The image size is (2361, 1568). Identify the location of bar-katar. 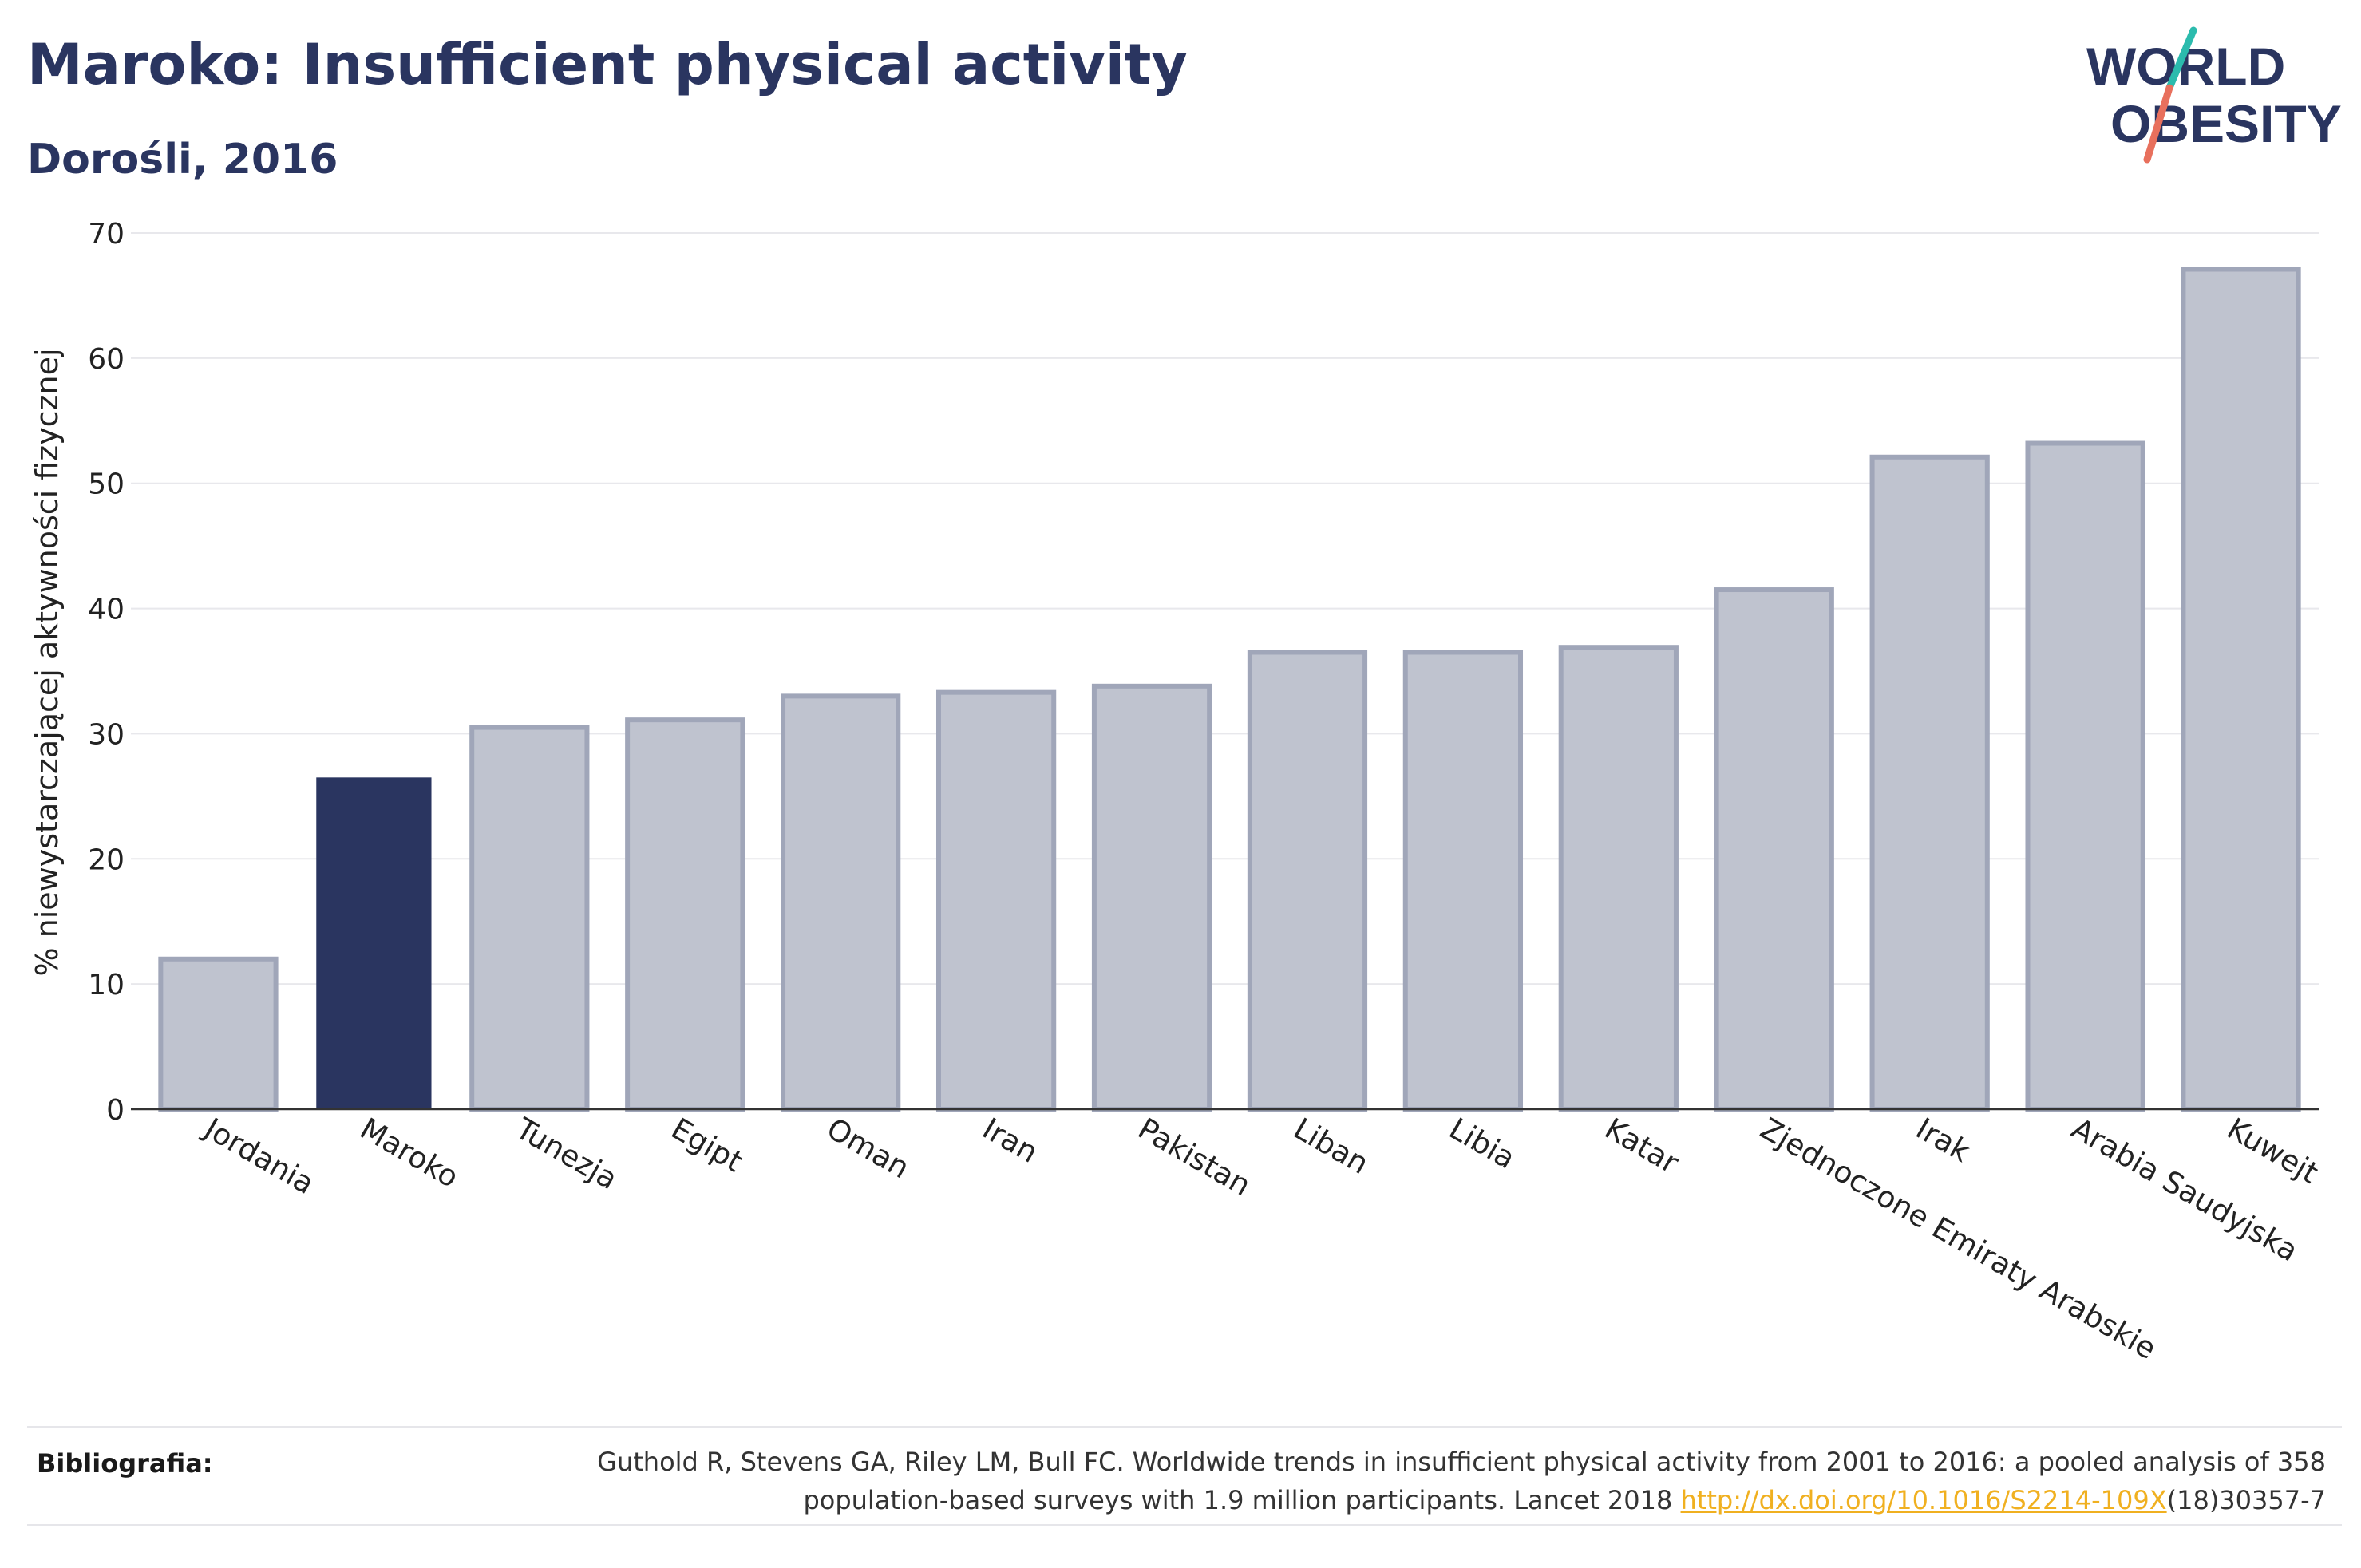
(1618, 878).